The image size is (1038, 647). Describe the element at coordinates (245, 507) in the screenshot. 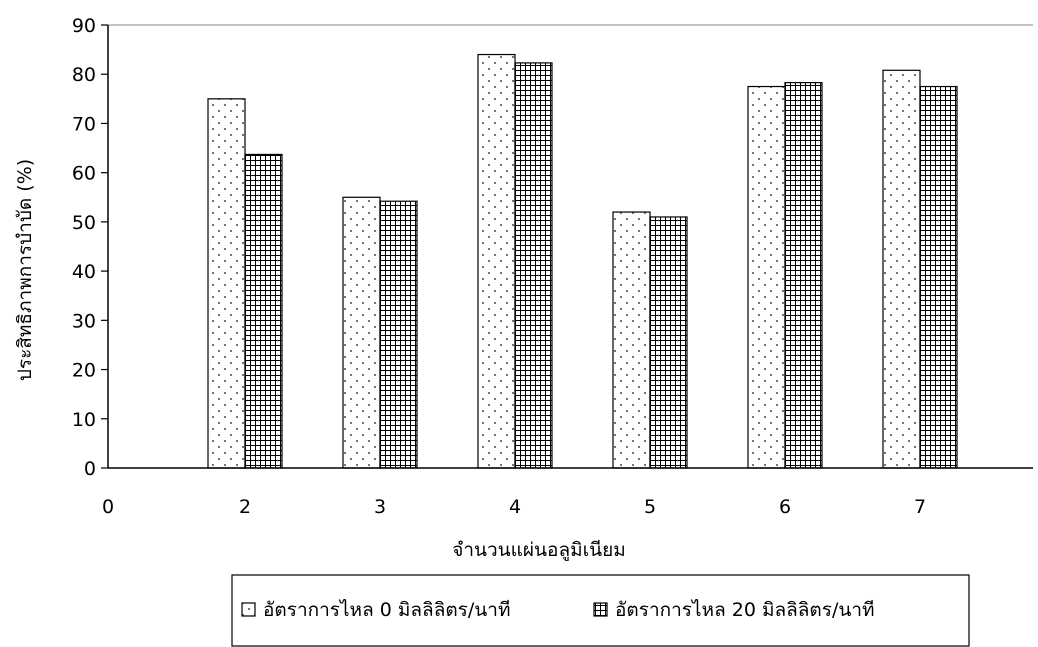

I see `x-tick-label: 2` at that location.